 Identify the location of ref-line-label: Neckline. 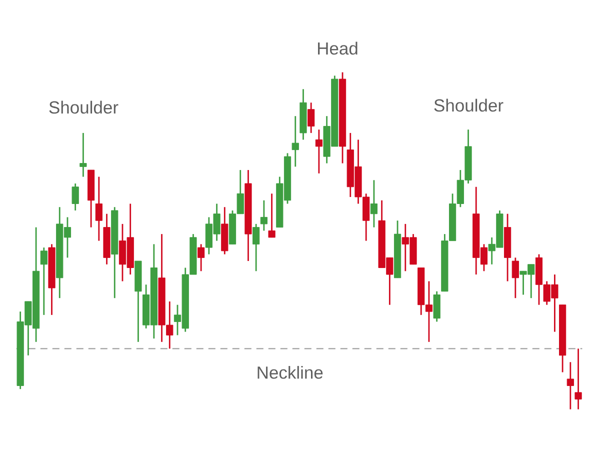
(290, 372).